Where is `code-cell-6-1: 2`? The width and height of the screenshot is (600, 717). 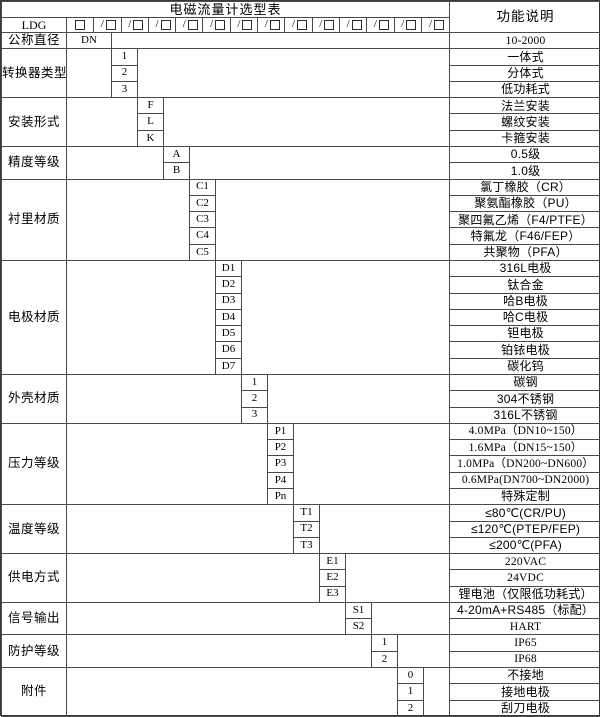 code-cell-6-1: 2 is located at coordinates (255, 399).